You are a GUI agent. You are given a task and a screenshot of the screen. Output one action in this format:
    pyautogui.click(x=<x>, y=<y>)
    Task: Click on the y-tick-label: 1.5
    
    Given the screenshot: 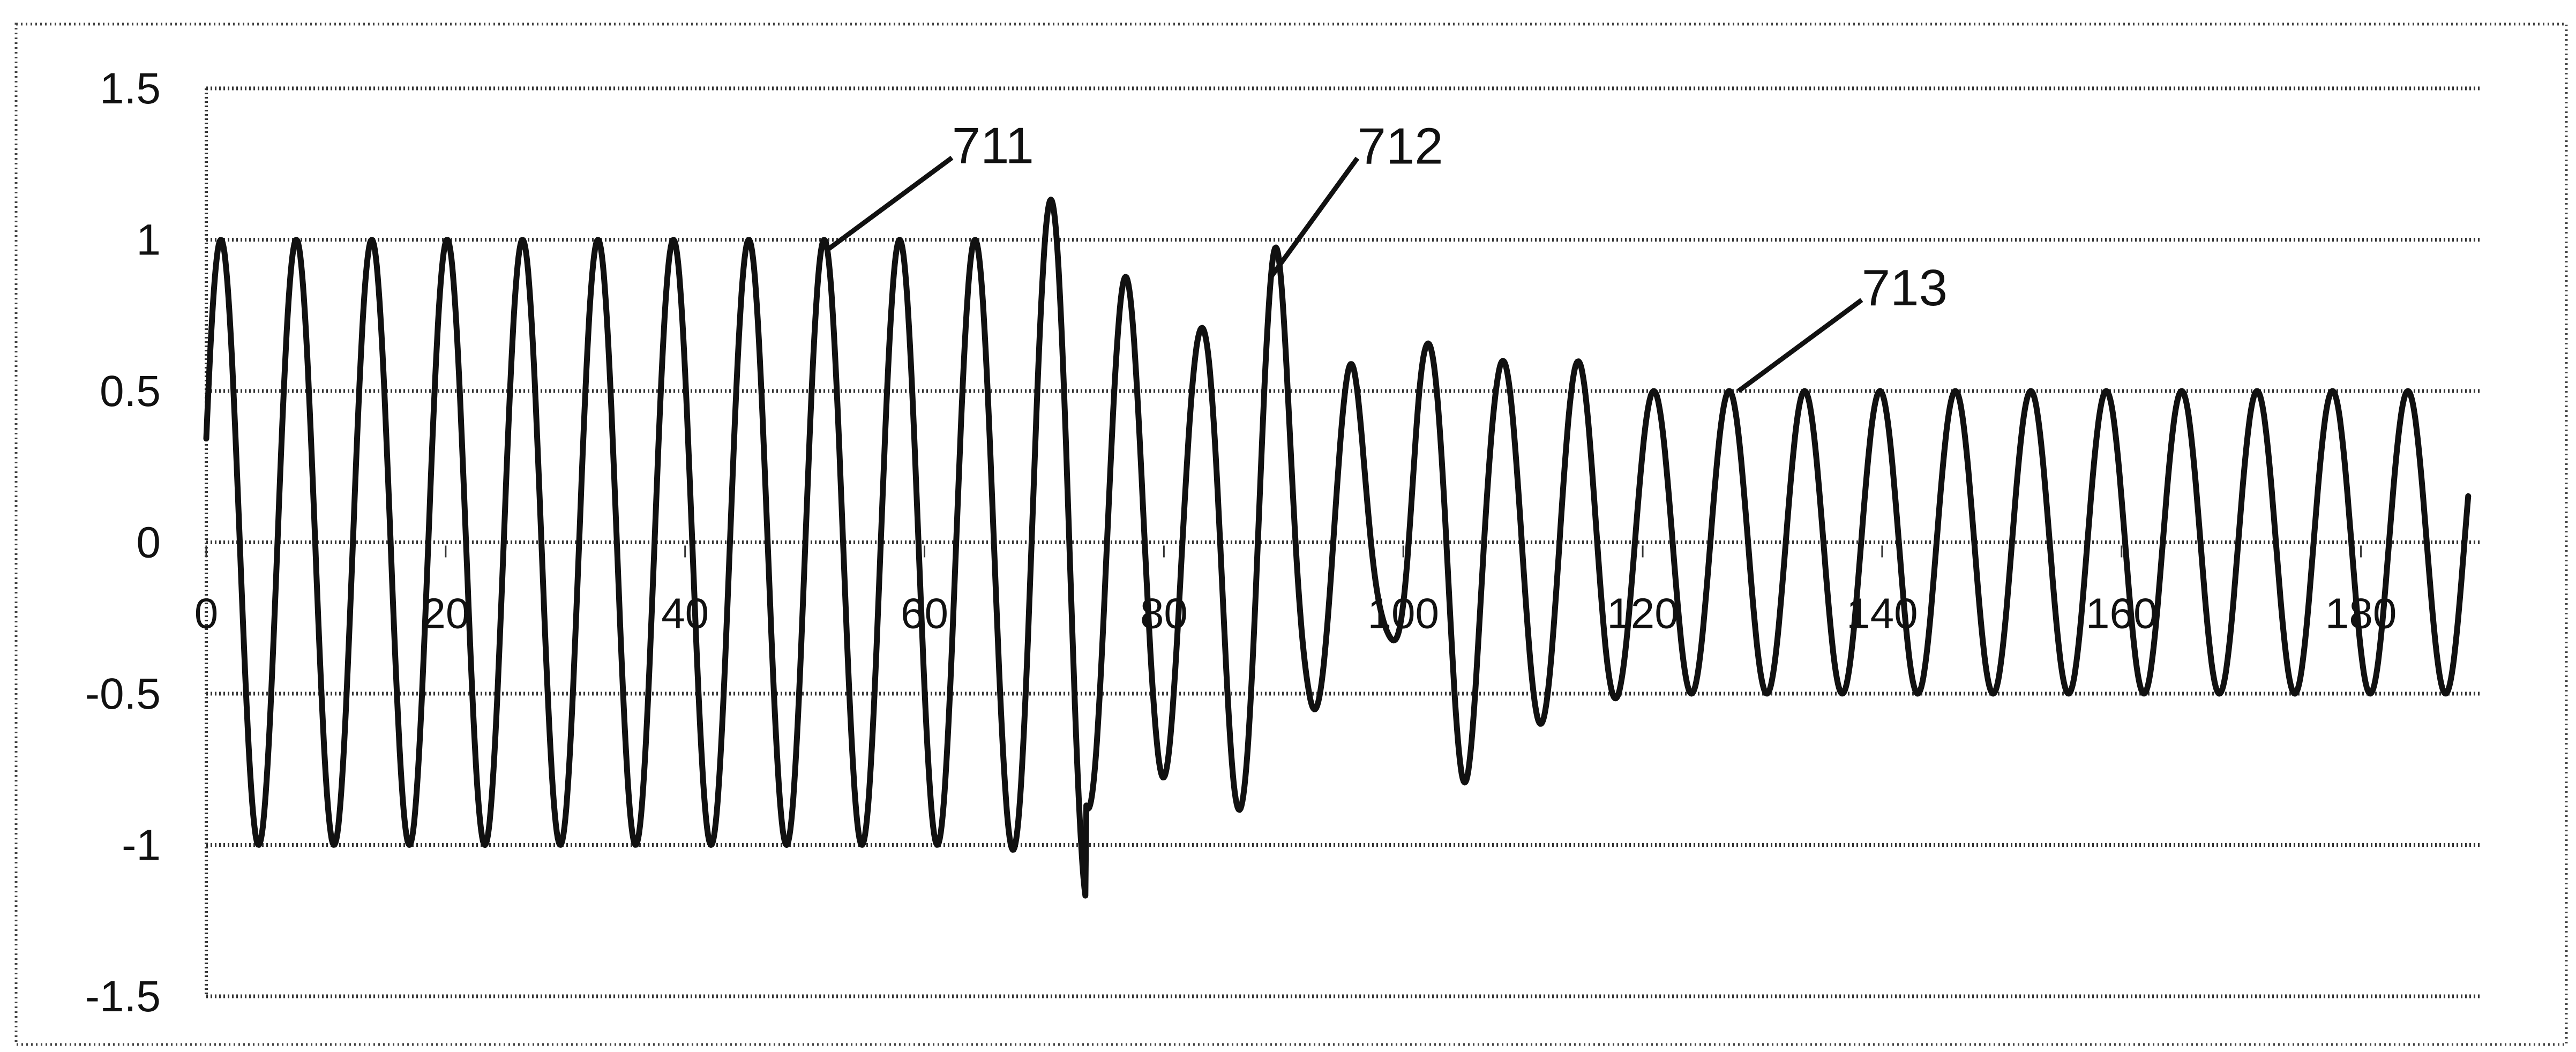 What is the action you would take?
    pyautogui.click(x=130, y=88)
    